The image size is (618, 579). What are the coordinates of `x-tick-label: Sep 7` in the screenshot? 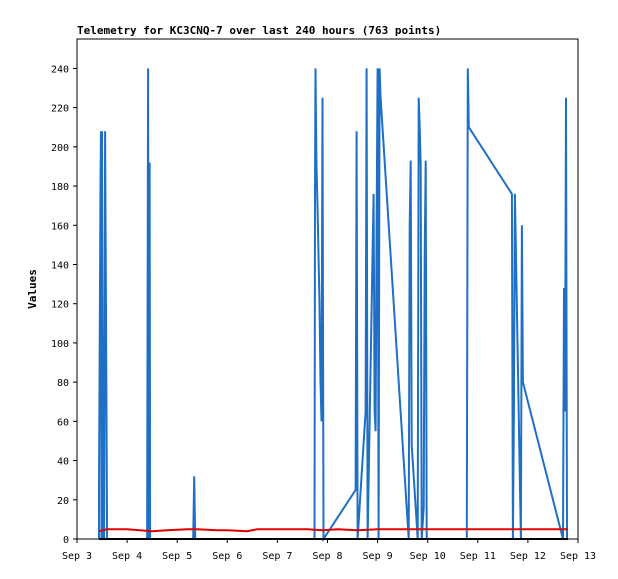 It's located at (277, 556).